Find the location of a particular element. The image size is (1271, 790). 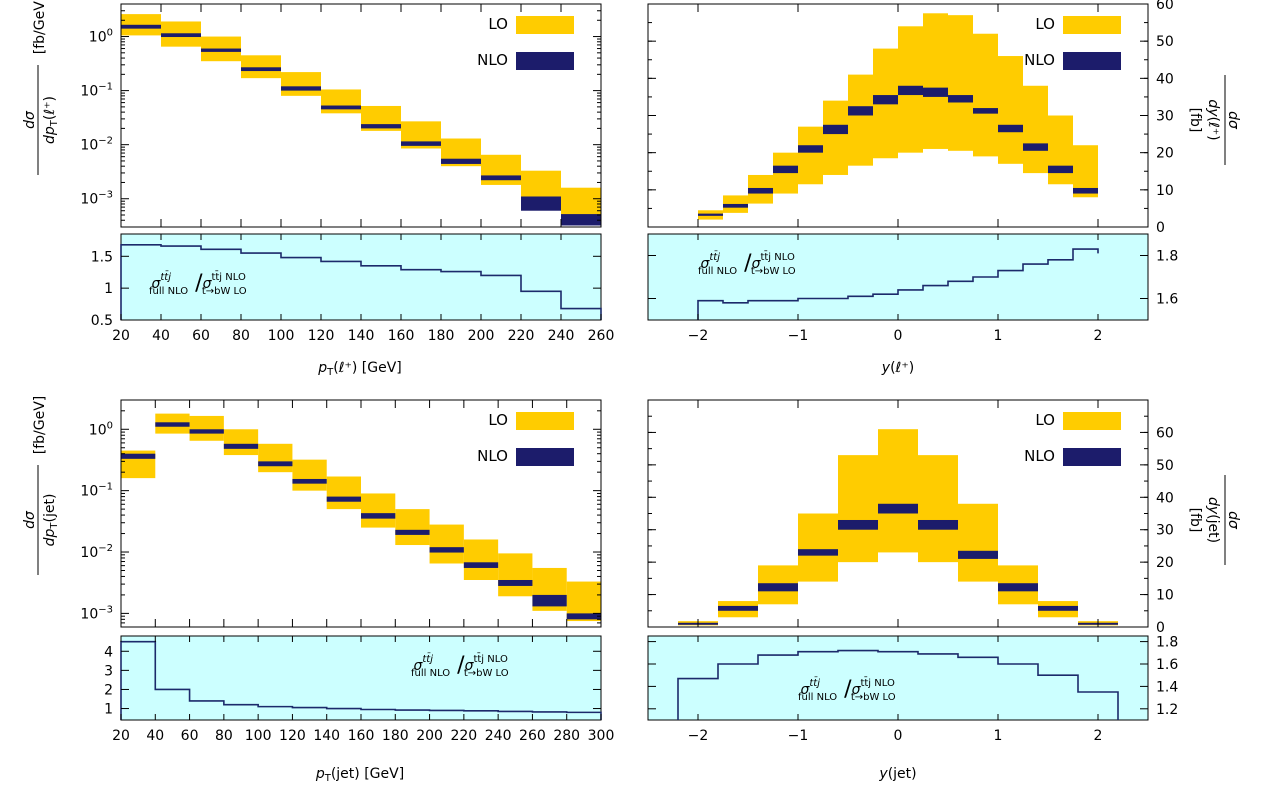

x-tick-label: 280 is located at coordinates (566, 736).